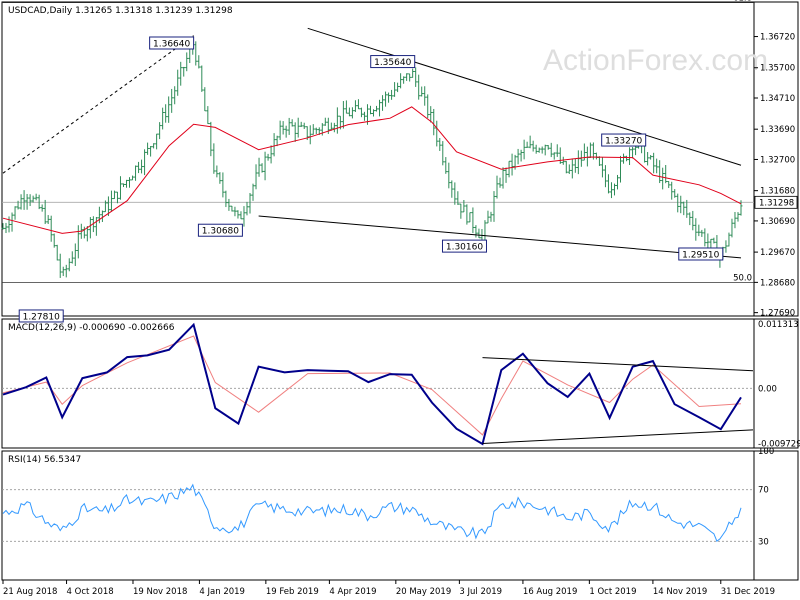  Describe the element at coordinates (778, 325) in the screenshot. I see `macd-y-tick-label: 0.011313` at that location.